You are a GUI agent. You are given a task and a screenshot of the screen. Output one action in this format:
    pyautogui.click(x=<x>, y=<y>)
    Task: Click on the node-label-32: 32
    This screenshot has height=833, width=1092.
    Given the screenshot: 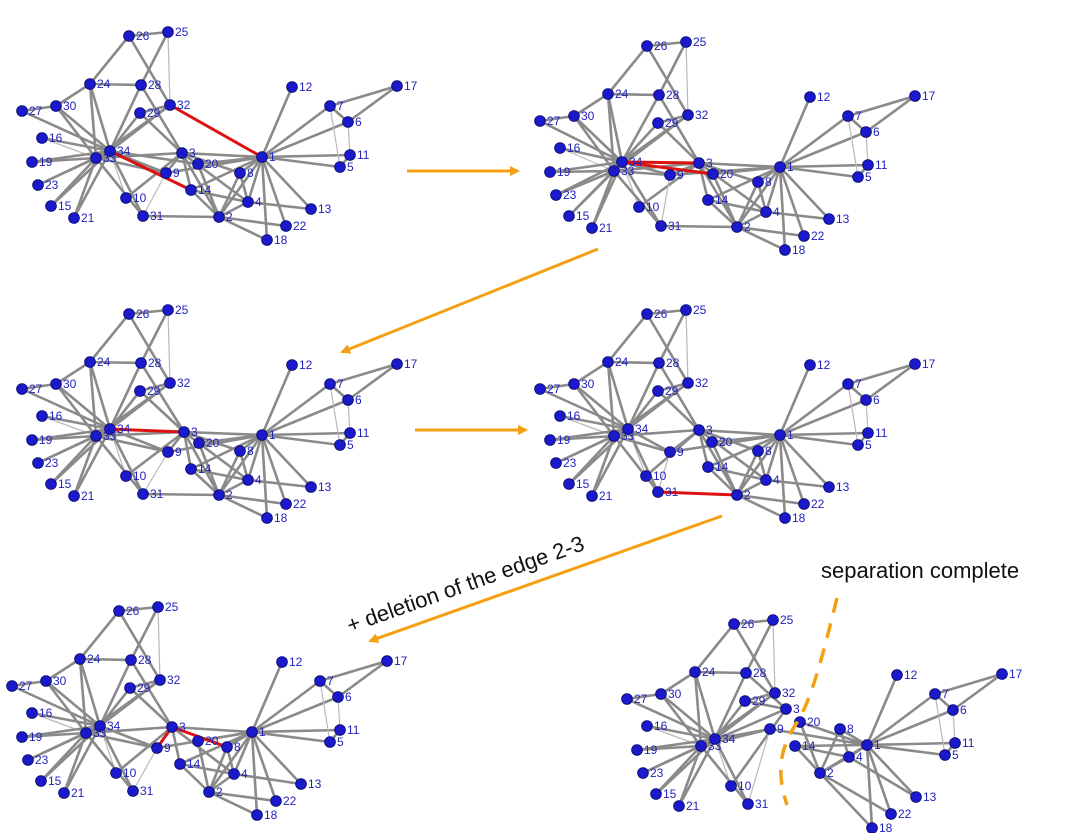 What is the action you would take?
    pyautogui.click(x=184, y=383)
    